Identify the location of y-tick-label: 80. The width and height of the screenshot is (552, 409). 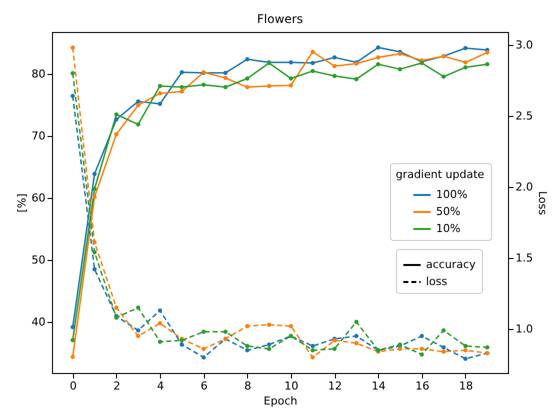
(39, 74).